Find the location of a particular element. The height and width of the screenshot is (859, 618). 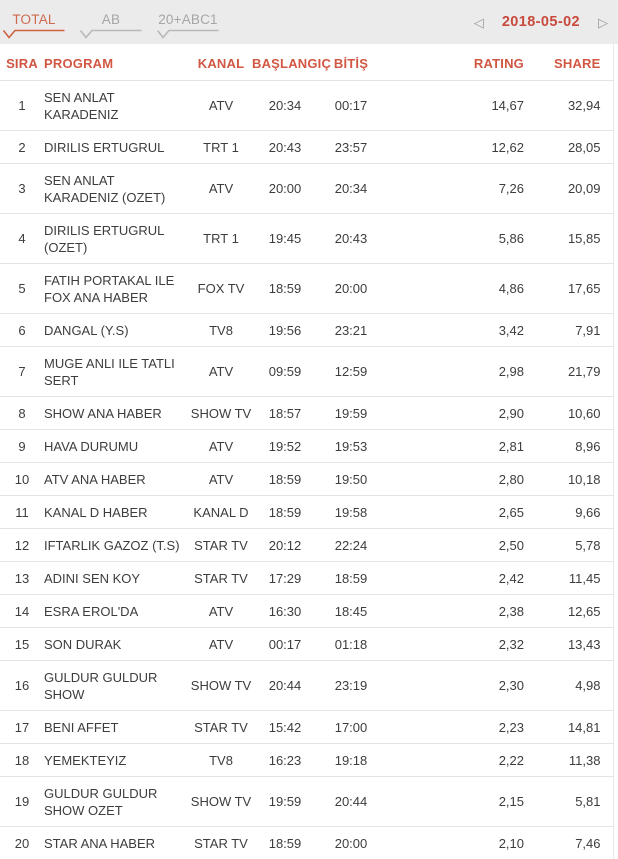

tab-20abc1-label: 20+ABC1 is located at coordinates (188, 19).